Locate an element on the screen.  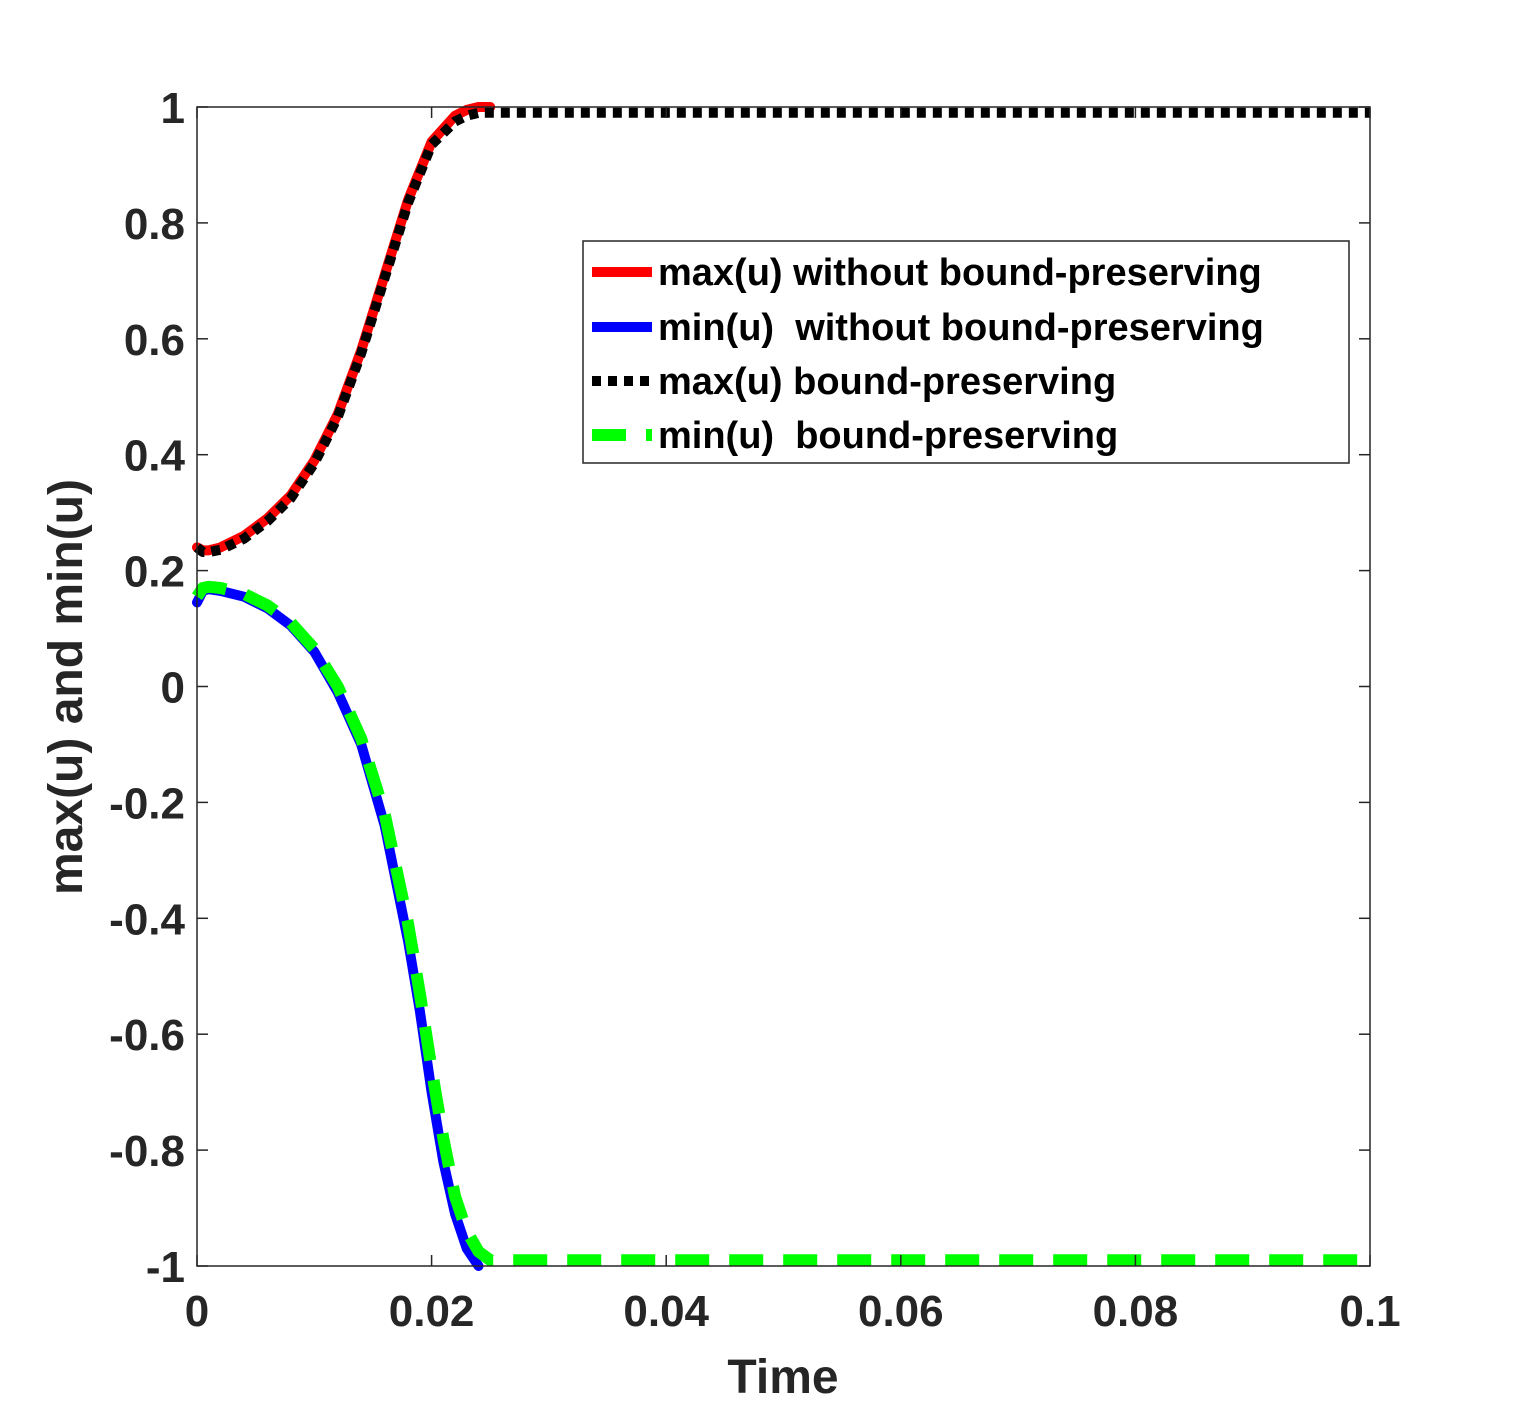
y-tick-label-1: -0.8 is located at coordinates (147, 1151).